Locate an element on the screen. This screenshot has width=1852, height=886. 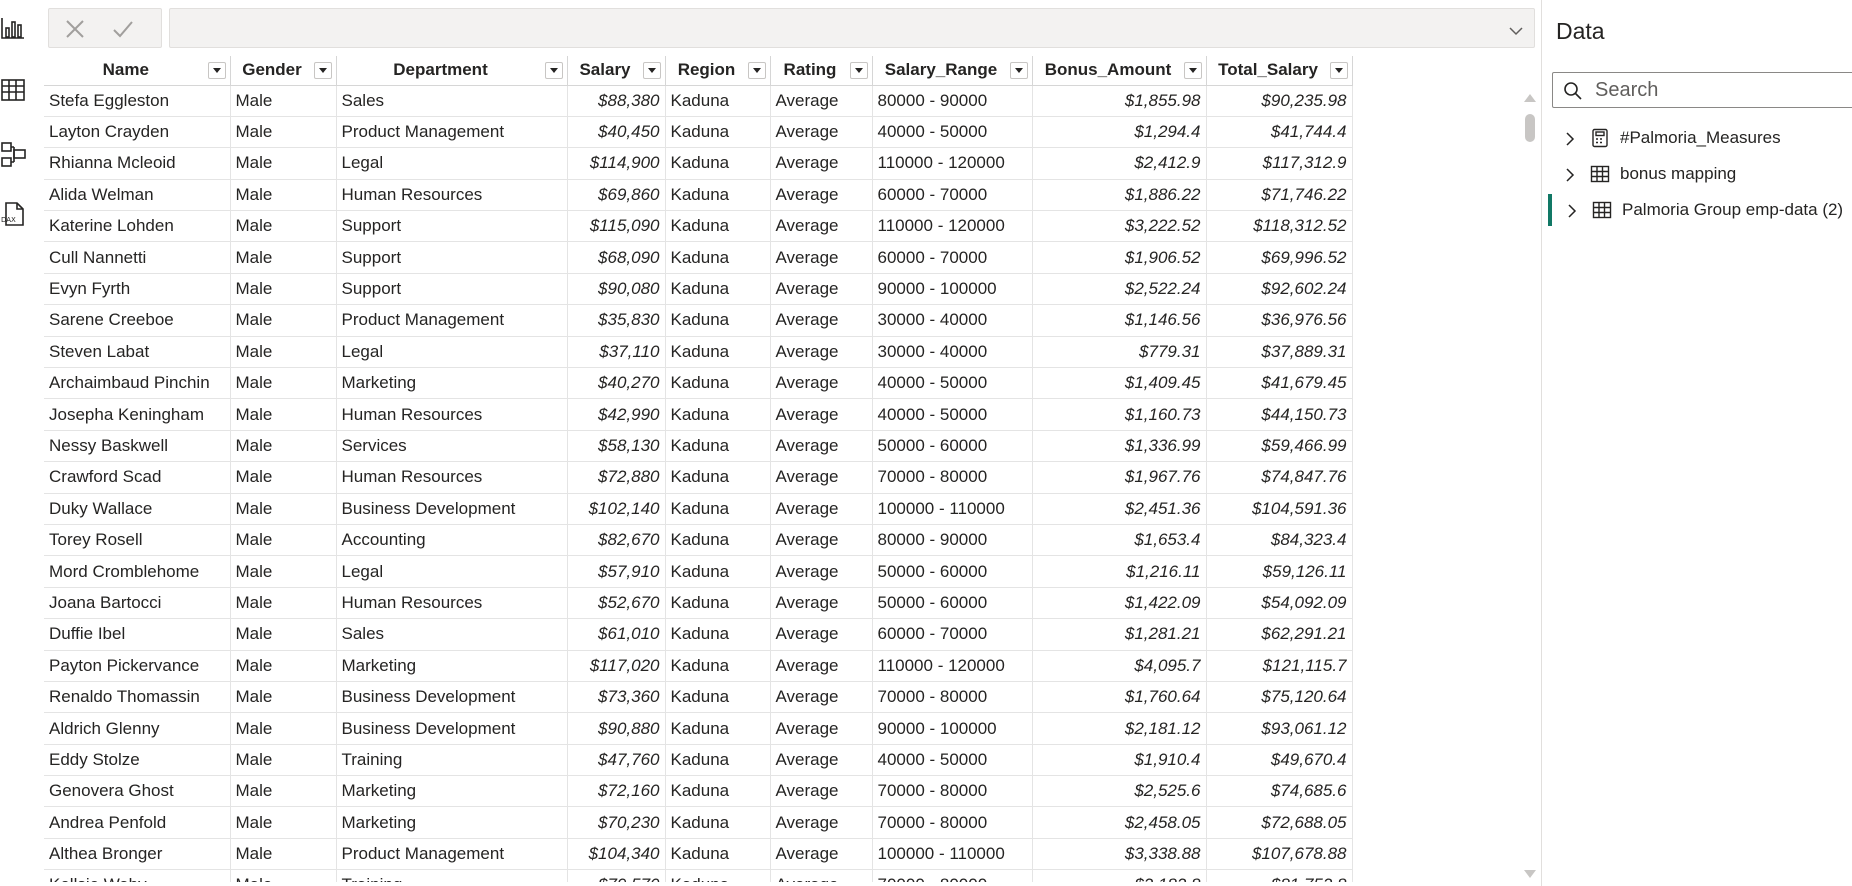
field-list-item: Palmoria Group emp-data (2) is located at coordinates (1699, 210).